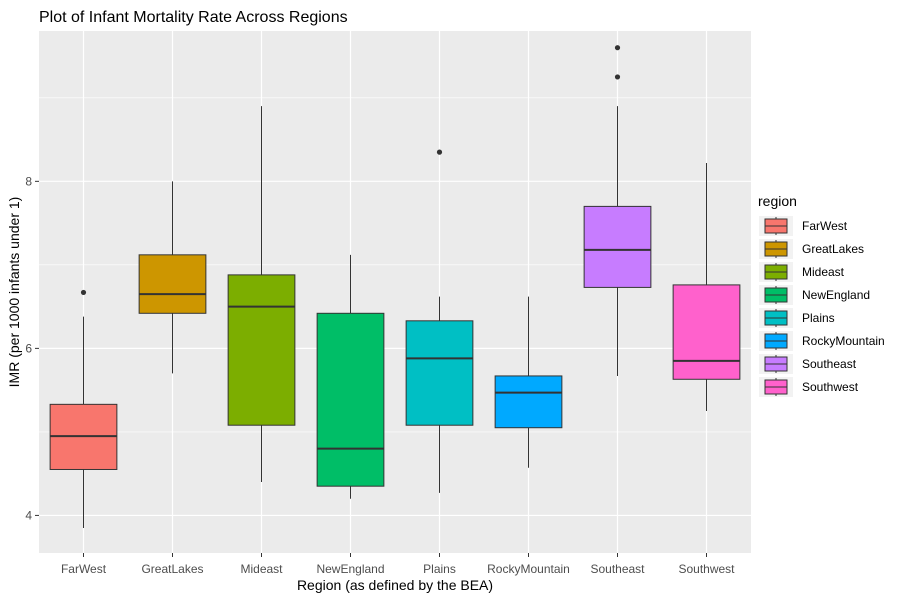 The image size is (900, 600). What do you see at coordinates (825, 226) in the screenshot?
I see `legend-label: FarWest` at bounding box center [825, 226].